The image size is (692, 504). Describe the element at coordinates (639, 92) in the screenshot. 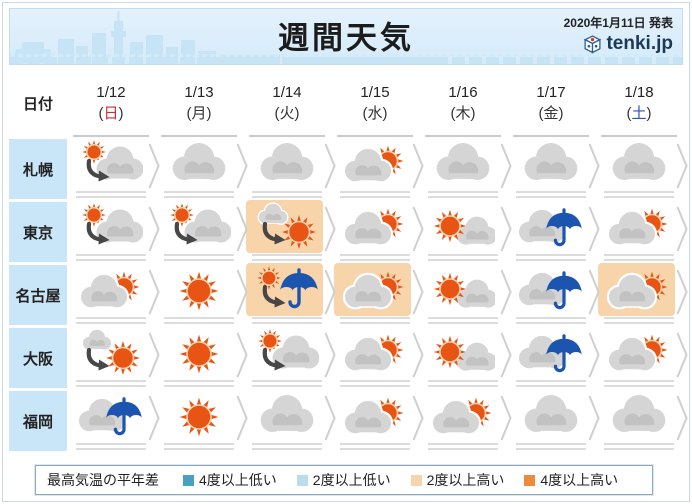

I see `date-text: 1/18` at that location.